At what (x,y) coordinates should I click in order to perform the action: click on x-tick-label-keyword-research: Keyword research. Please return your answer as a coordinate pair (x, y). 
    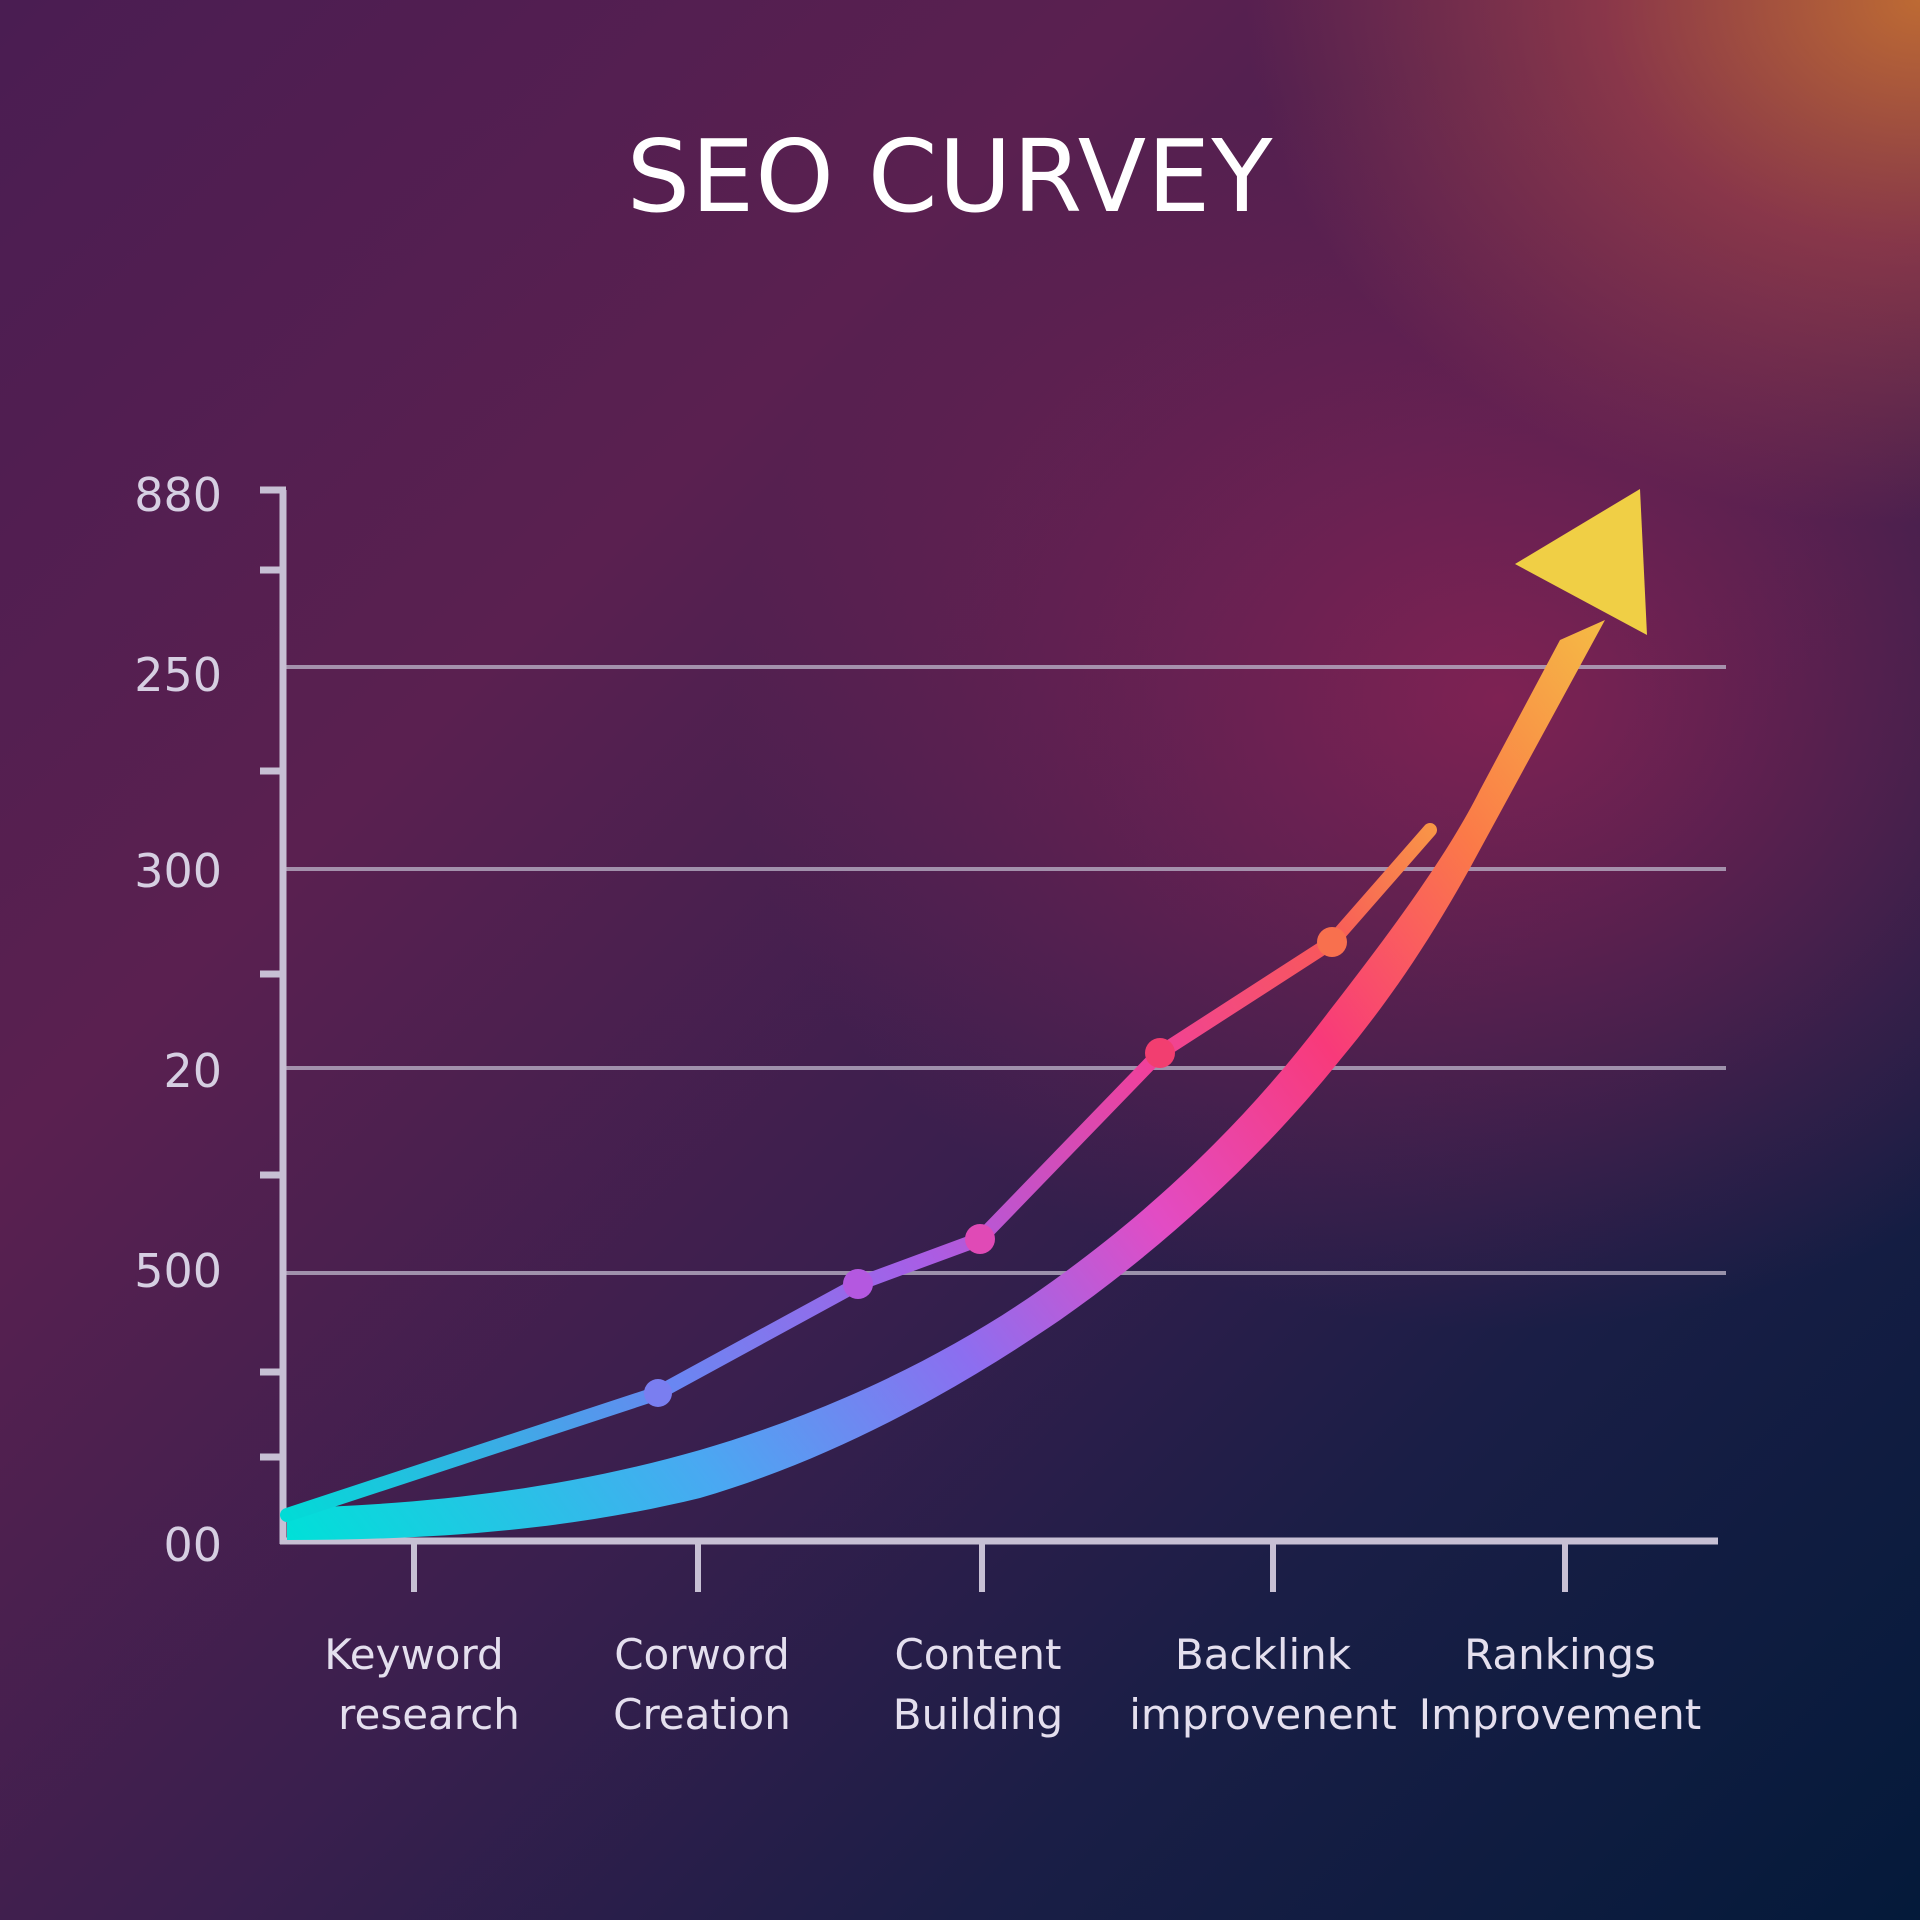
    Looking at the image, I should click on (414, 1685).